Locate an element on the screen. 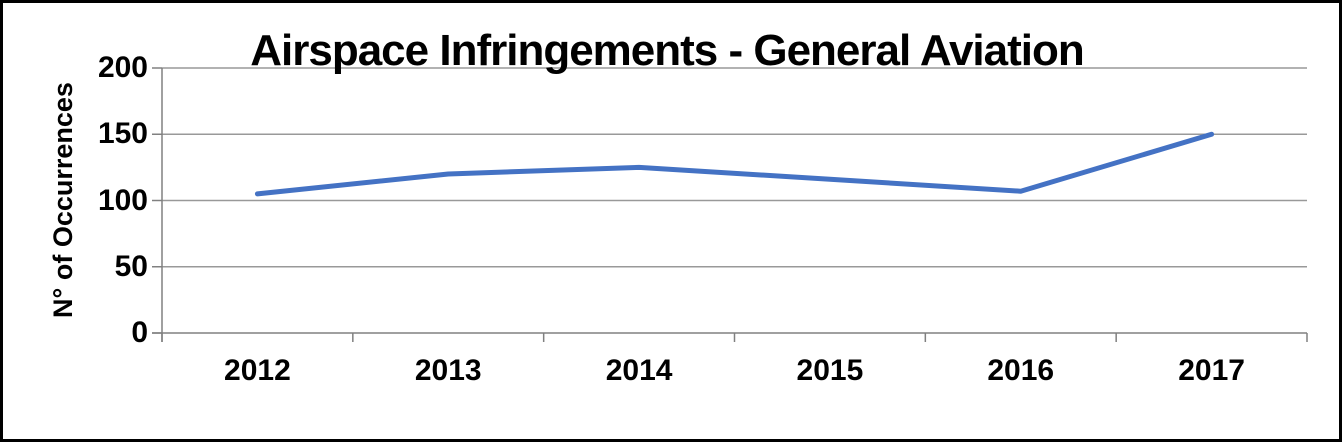  x-tick-label-2015: 2015 is located at coordinates (830, 370).